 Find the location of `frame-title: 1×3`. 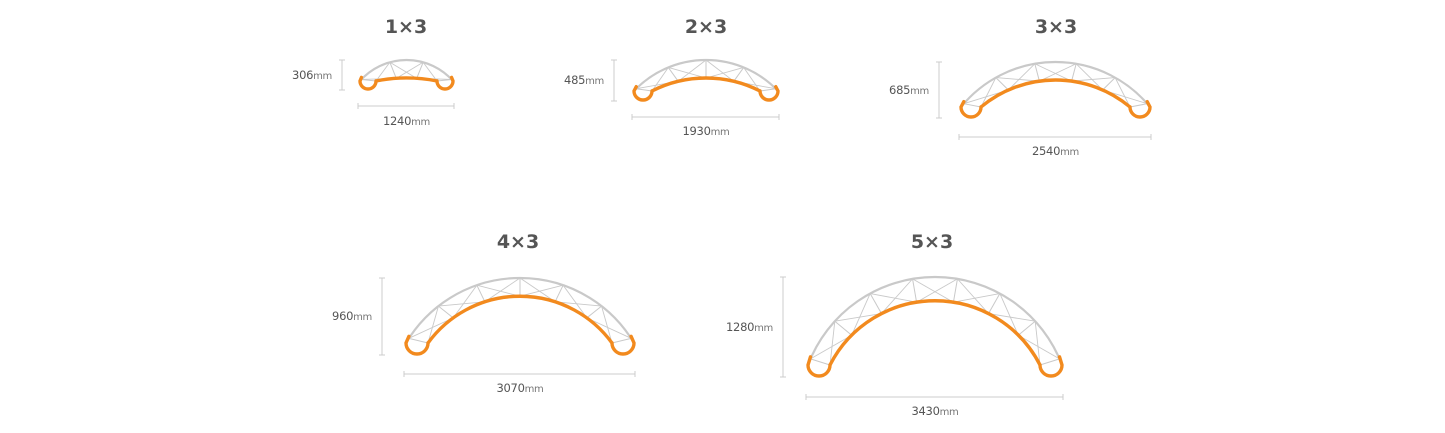

frame-title: 1×3 is located at coordinates (406, 27).